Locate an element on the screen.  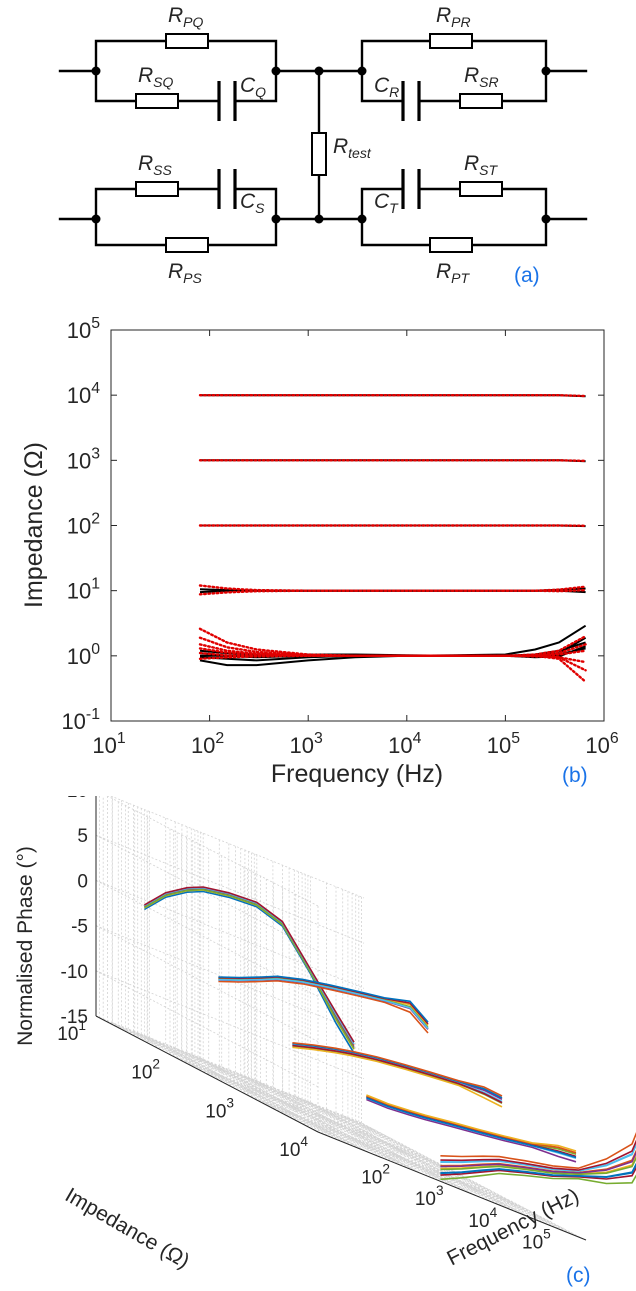
z-tick-label: -5 is located at coordinates (79, 927).